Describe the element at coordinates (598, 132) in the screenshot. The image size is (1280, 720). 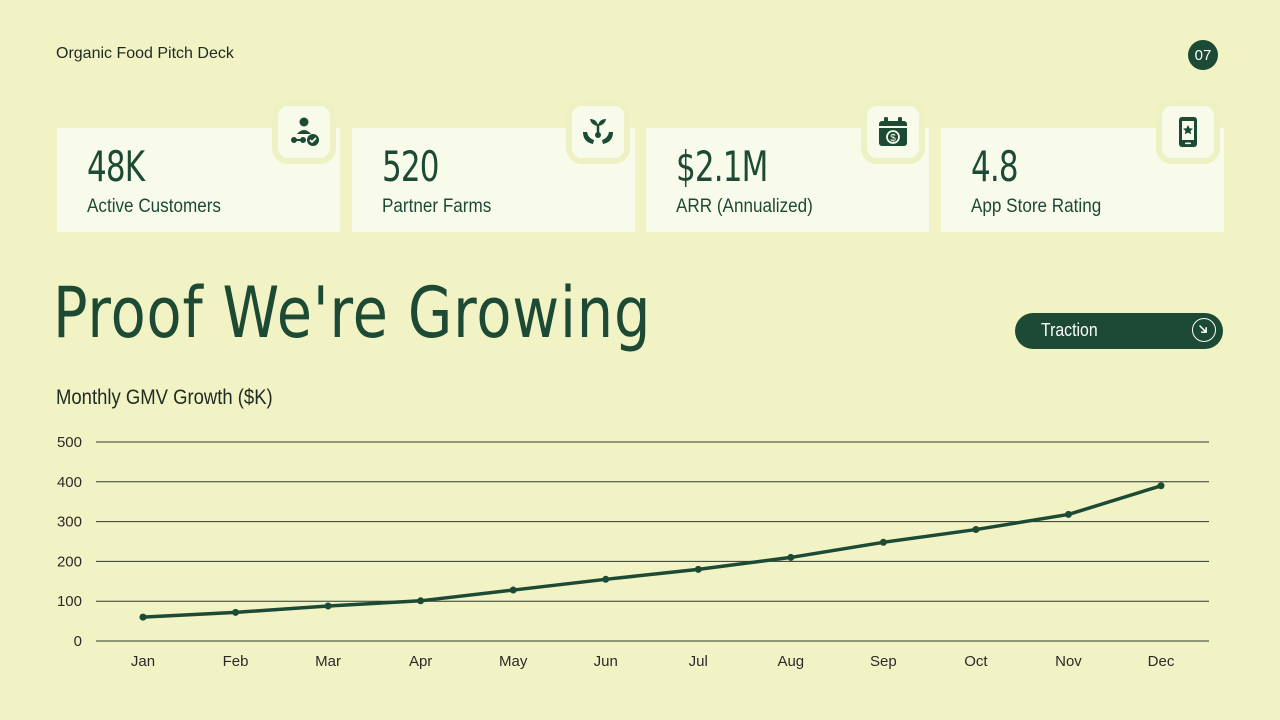
I see `plant-hands-icon` at that location.